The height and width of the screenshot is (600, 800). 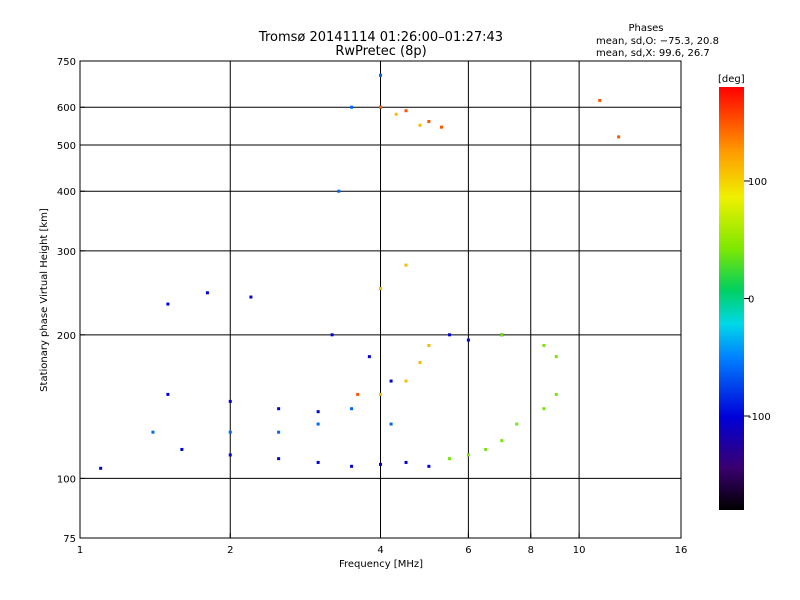 I want to click on x-axis-label: Frequency [MHz], so click(x=381, y=564).